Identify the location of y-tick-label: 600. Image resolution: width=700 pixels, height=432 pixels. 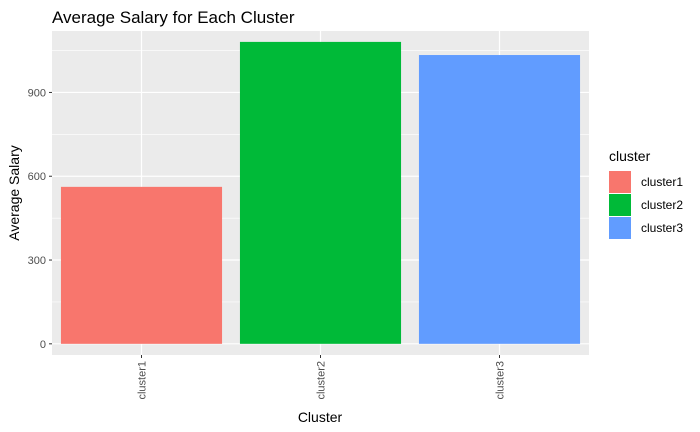
(37, 177).